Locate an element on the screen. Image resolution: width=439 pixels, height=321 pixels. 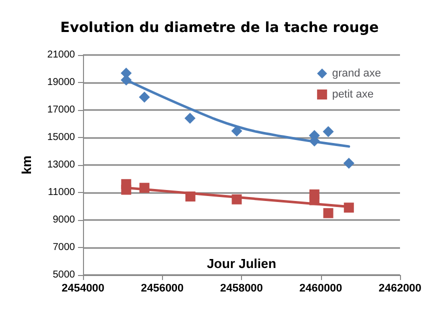
y-tick-label: 11000 is located at coordinates (62, 192).